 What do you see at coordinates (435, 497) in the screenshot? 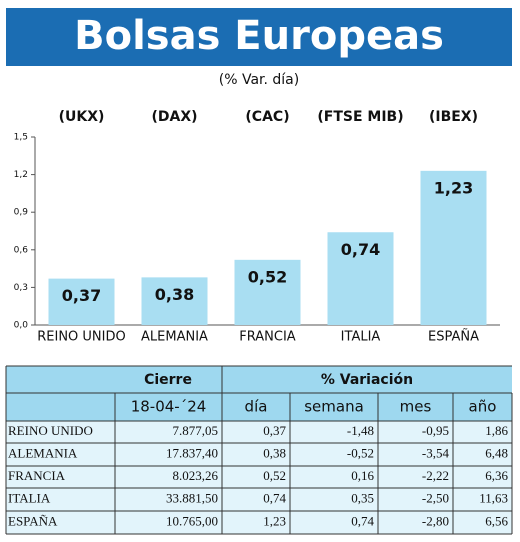
I see `table-cell: -2,50` at bounding box center [435, 497].